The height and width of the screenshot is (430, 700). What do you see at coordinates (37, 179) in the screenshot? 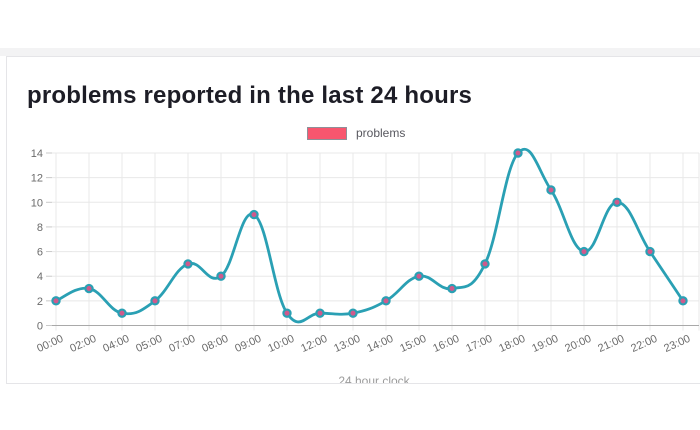
I see `y-tick-label: 12` at bounding box center [37, 179].